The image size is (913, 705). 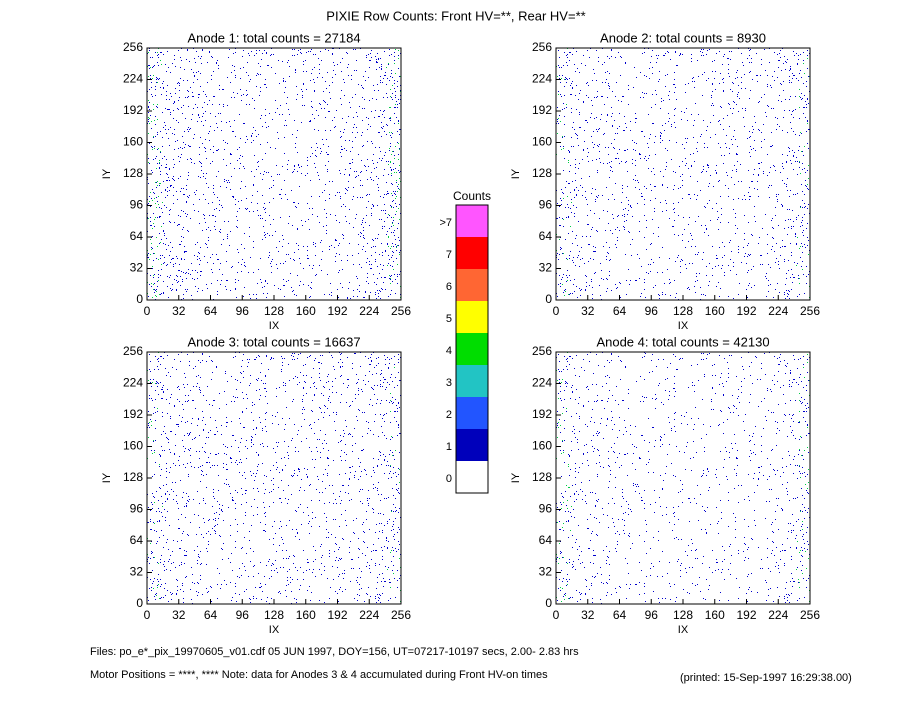 What do you see at coordinates (449, 447) in the screenshot?
I see `colorbar-label: 1` at bounding box center [449, 447].